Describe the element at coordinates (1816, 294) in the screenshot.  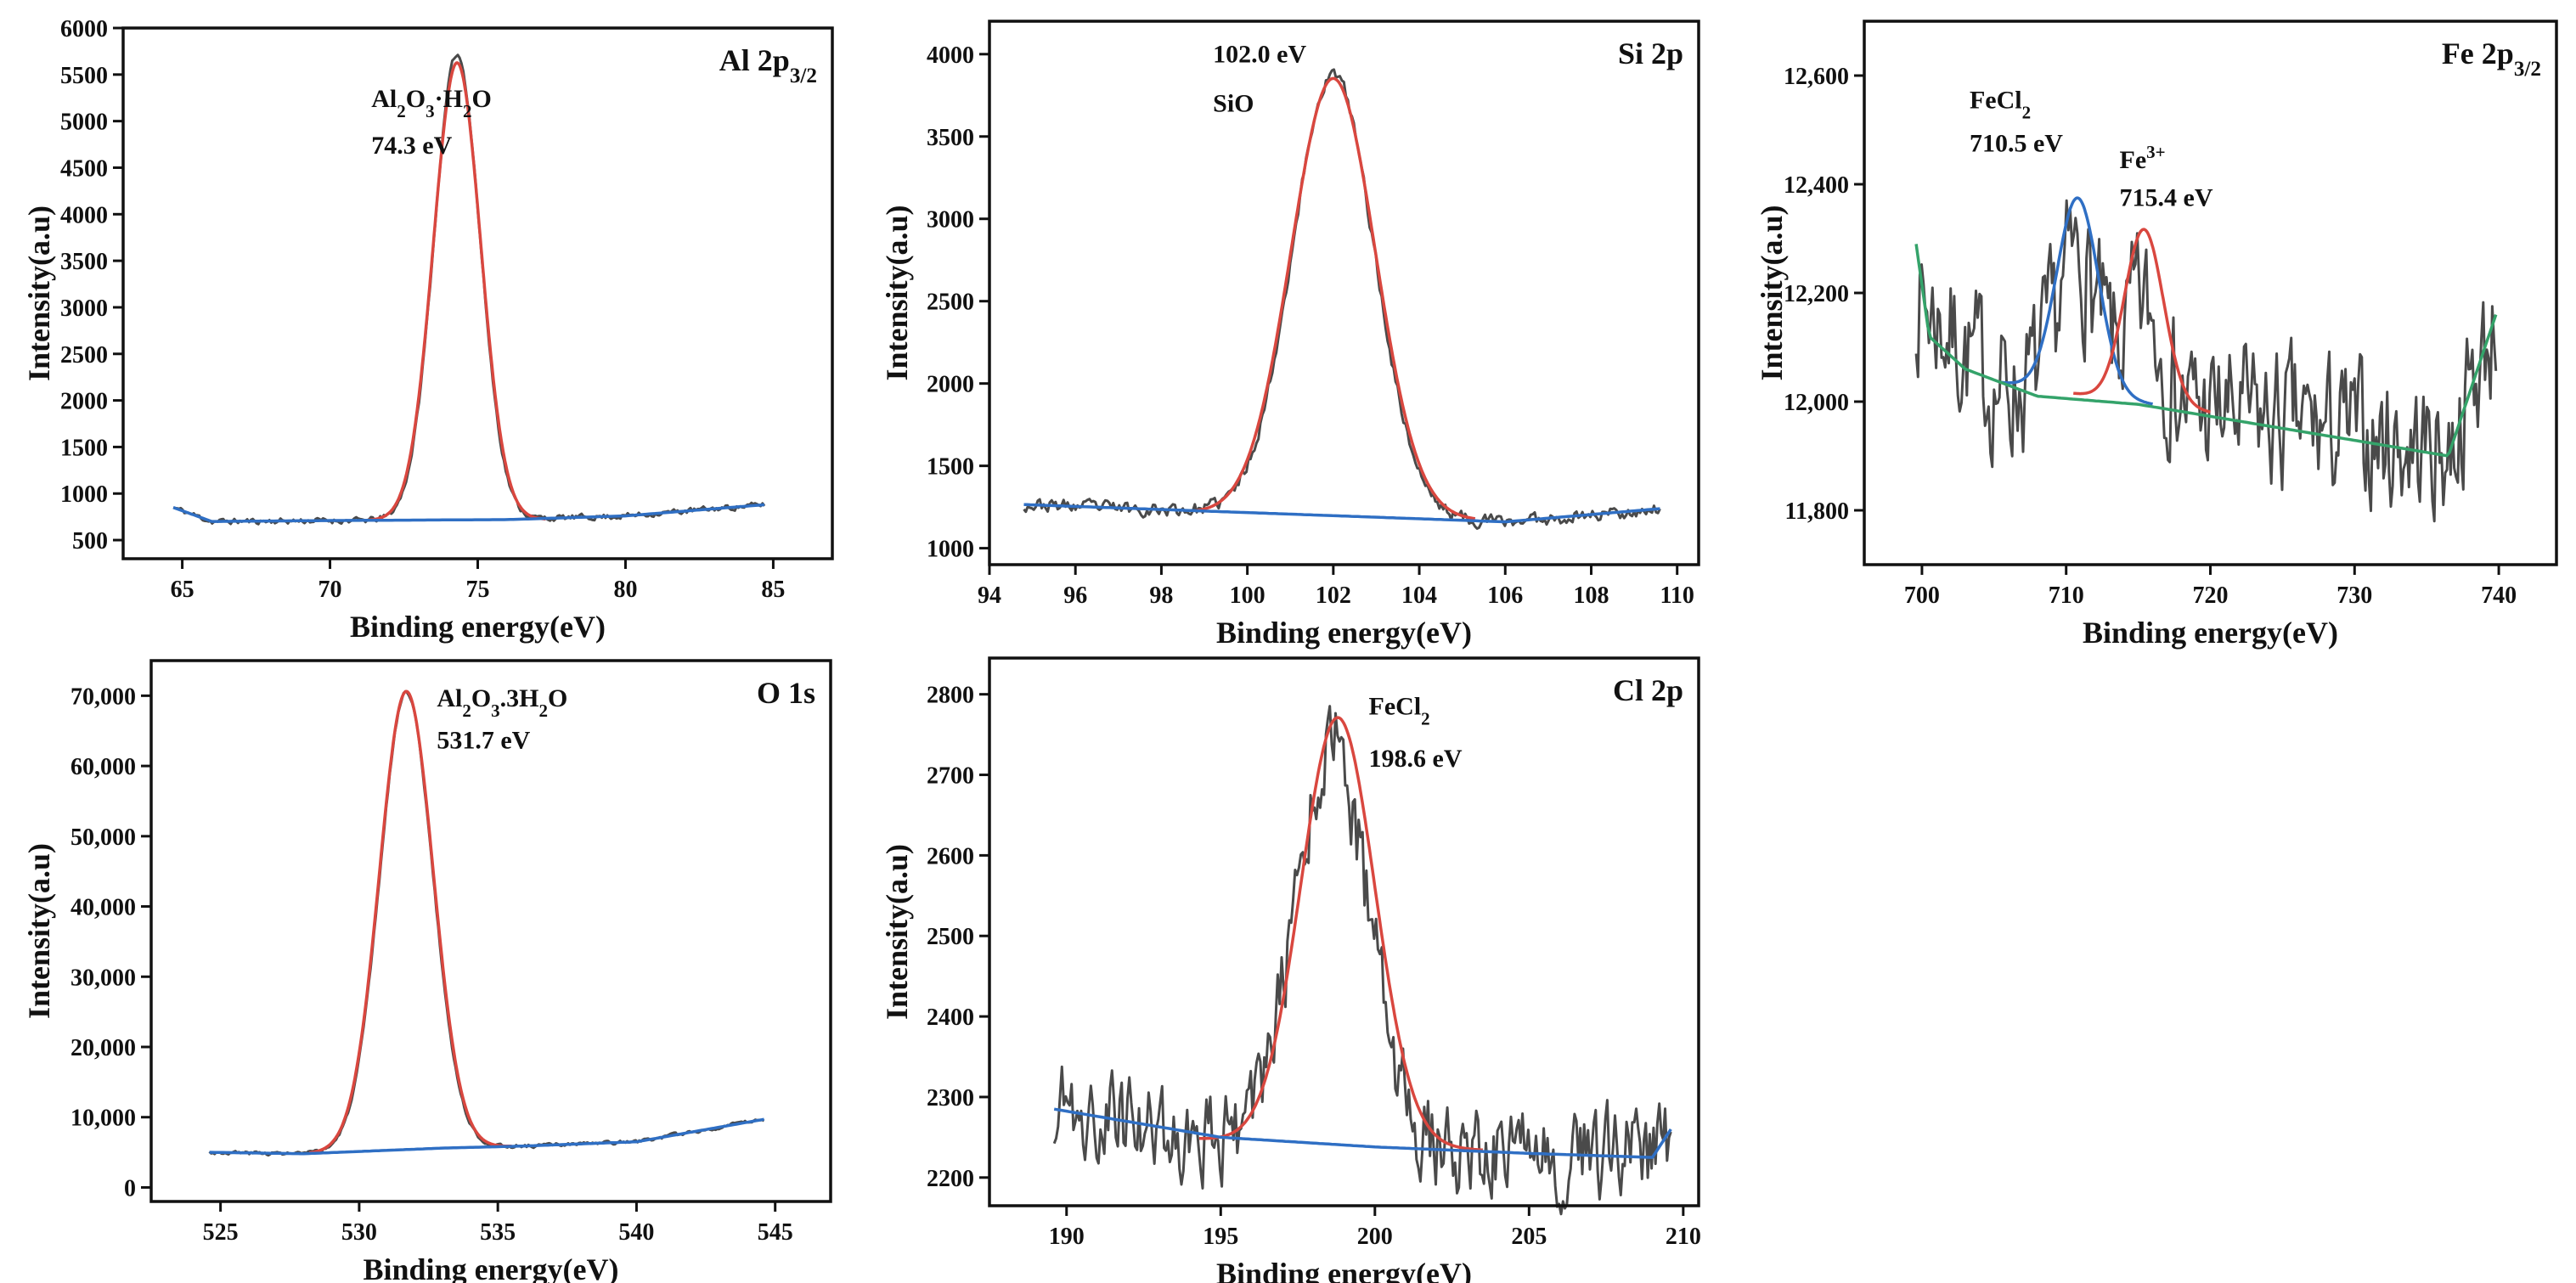
I see `y-tick-label: 12,200` at that location.